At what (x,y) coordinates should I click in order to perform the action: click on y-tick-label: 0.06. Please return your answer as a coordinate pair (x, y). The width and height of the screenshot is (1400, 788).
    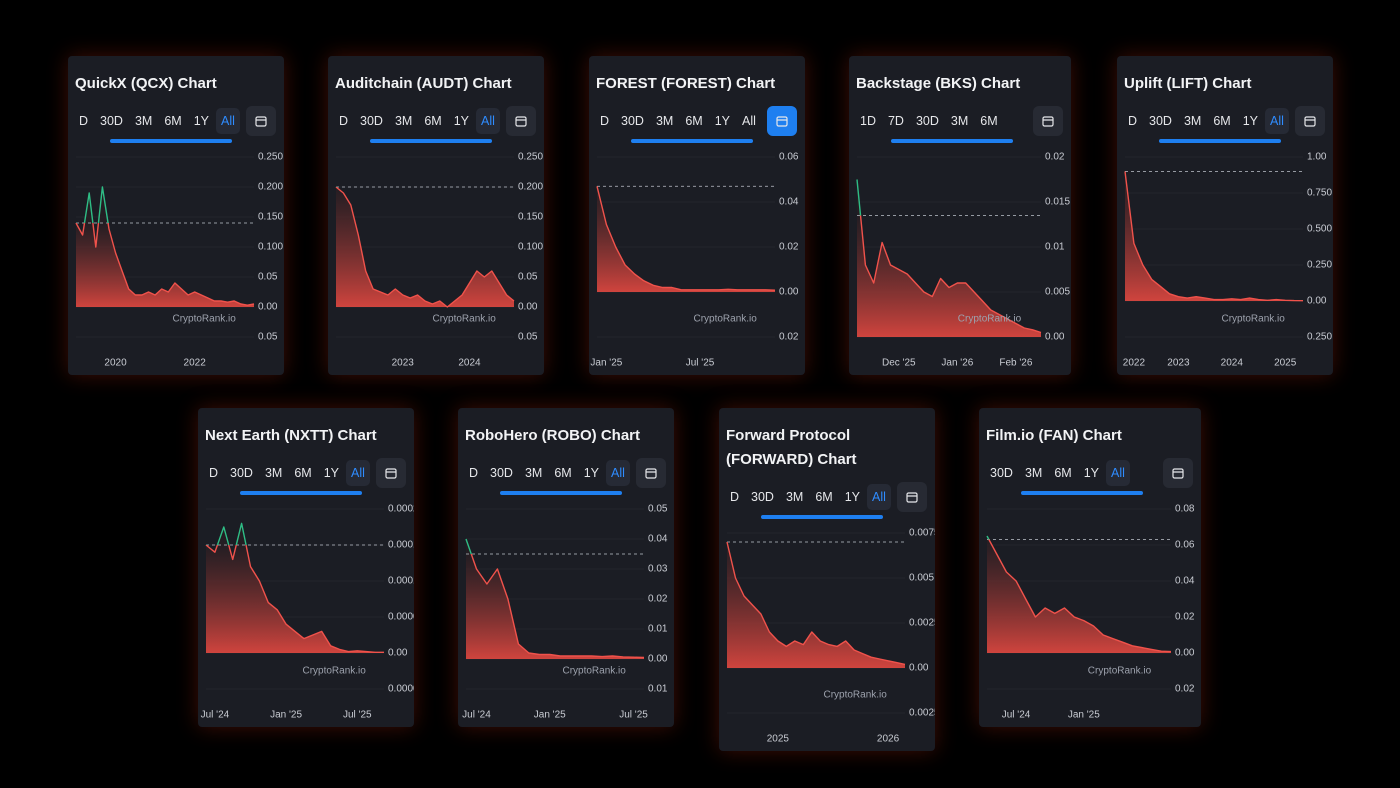
    Looking at the image, I should click on (1185, 545).